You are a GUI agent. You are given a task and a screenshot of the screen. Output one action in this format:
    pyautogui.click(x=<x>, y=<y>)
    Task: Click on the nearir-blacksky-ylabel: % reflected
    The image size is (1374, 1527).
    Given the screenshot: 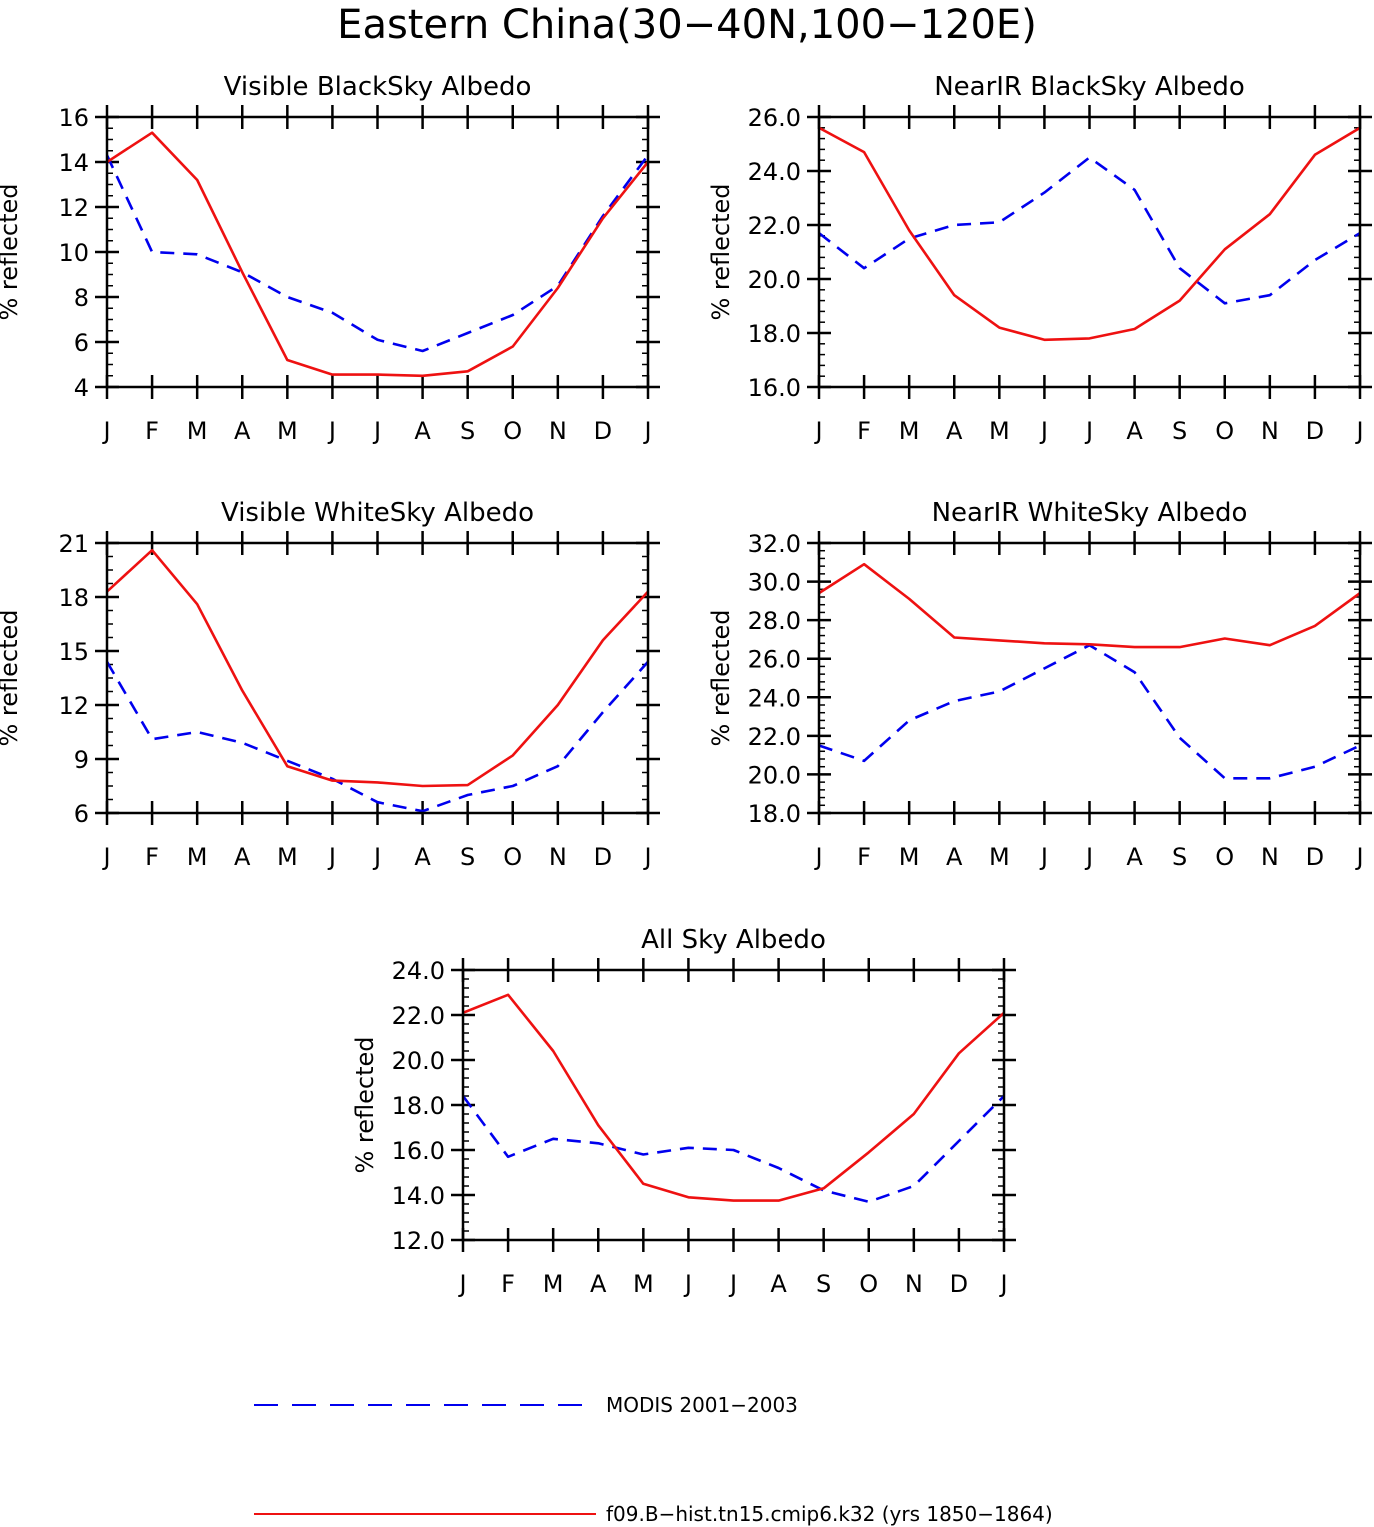 What is the action you would take?
    pyautogui.click(x=721, y=251)
    